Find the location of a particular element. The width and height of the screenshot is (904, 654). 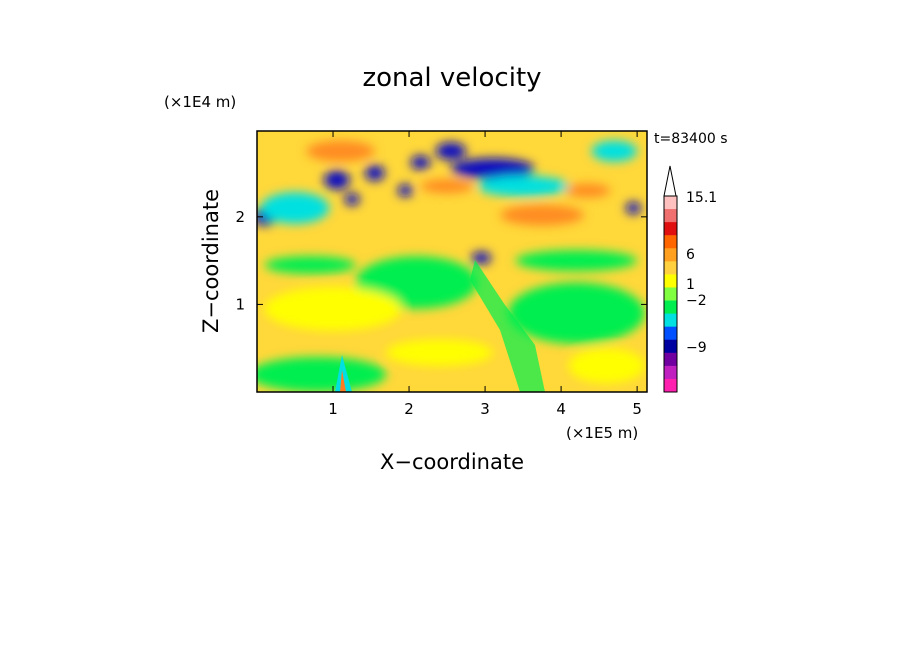

ridge-core is located at coordinates (343, 381).